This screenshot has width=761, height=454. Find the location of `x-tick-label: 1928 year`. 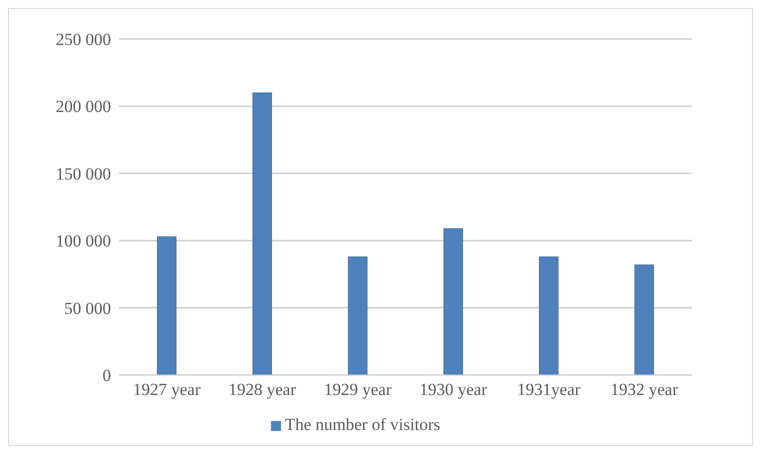

x-tick-label: 1928 year is located at coordinates (262, 390).